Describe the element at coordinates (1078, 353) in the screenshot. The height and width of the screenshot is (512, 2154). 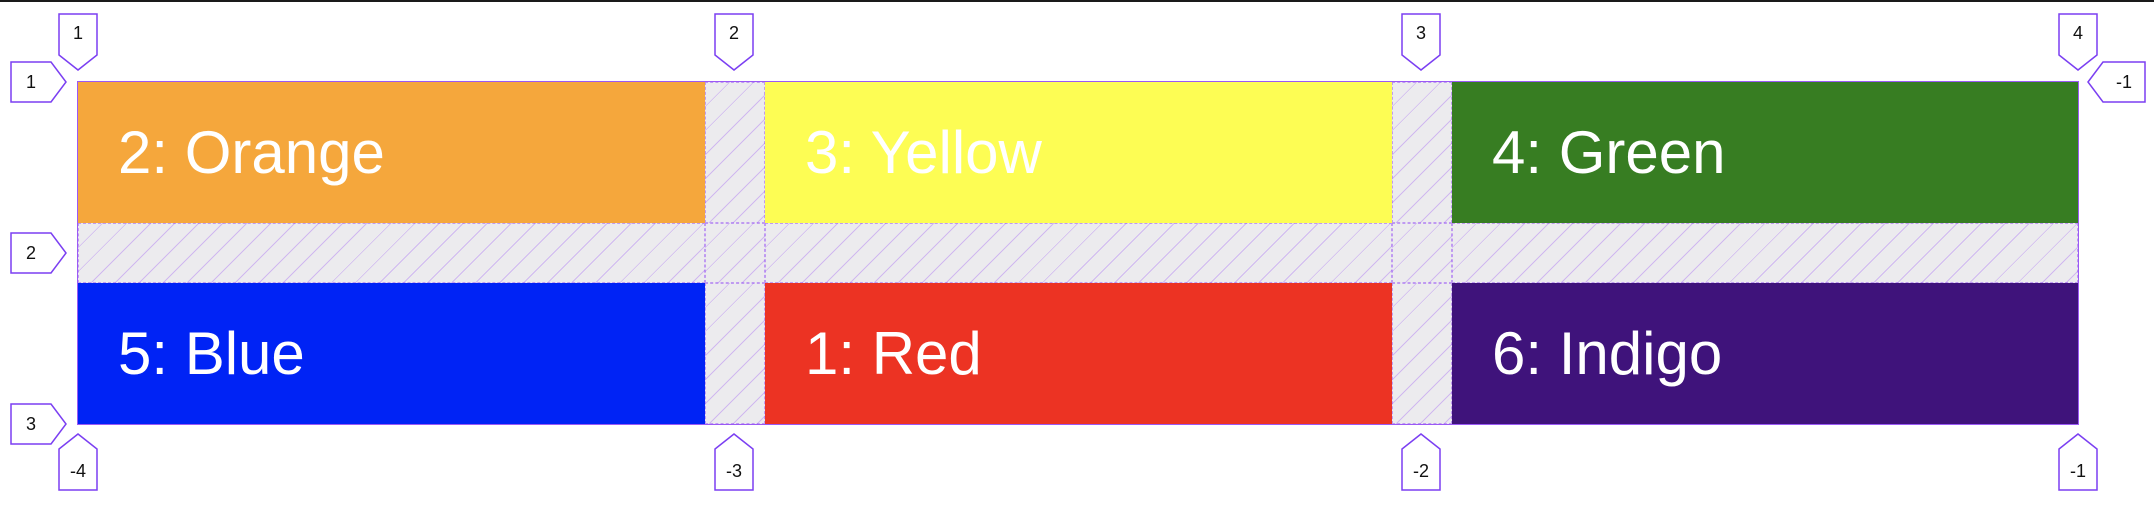
I see `grid-item-red: 1: Red` at that location.